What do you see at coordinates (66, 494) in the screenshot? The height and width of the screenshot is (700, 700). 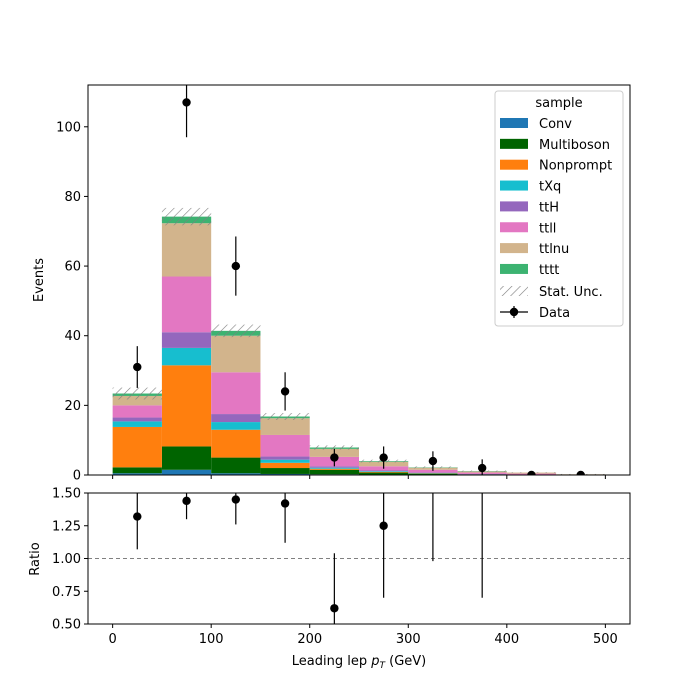 I see `ratio-y-tick-label-4: 1.50` at bounding box center [66, 494].